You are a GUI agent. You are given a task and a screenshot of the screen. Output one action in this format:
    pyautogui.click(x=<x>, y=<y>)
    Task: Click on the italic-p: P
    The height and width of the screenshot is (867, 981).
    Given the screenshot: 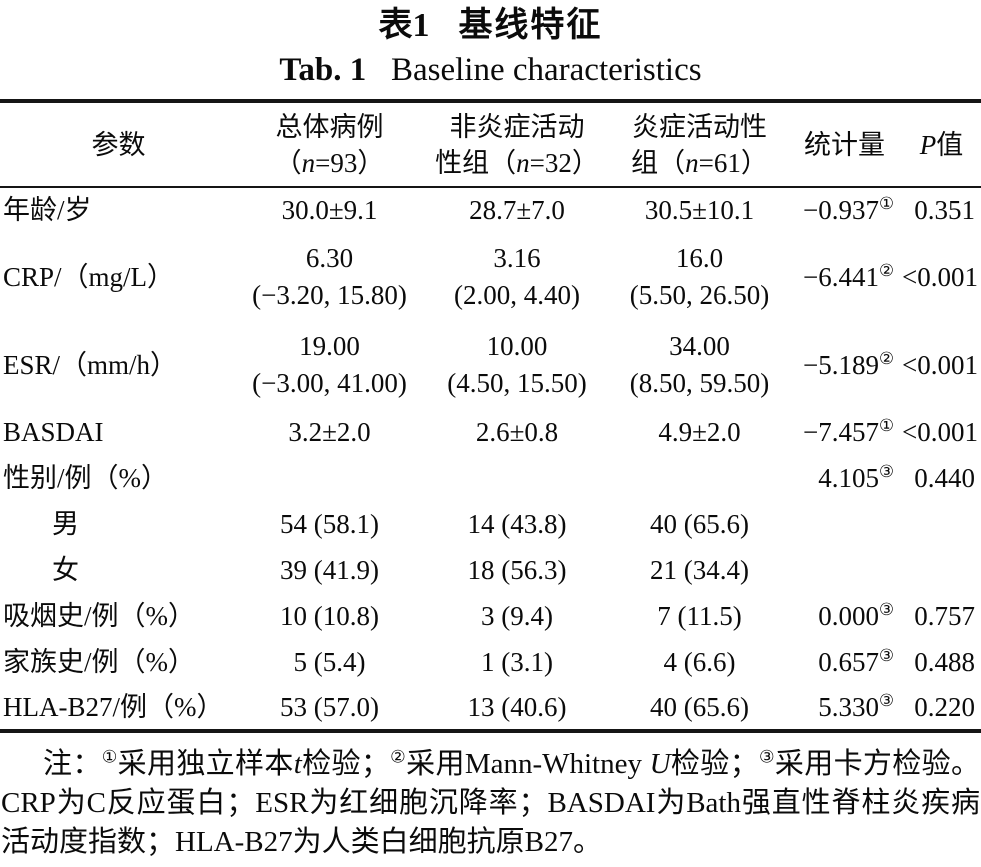 What is the action you would take?
    pyautogui.click(x=928, y=144)
    